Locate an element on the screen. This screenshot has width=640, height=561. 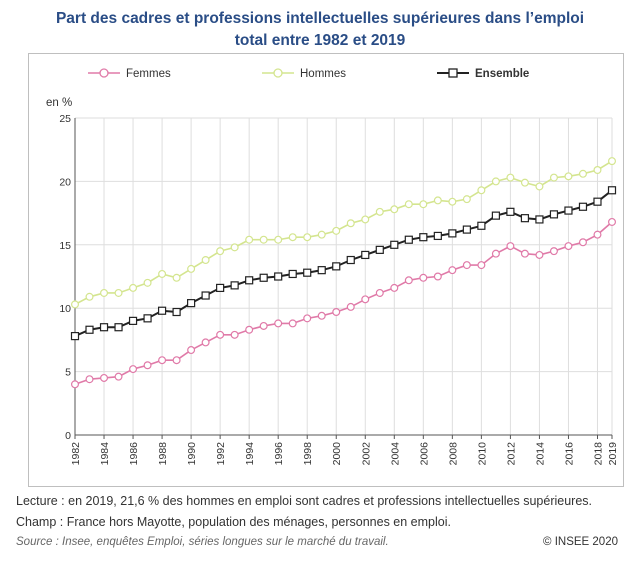
y-tick-label: 20 is located at coordinates (65, 182).